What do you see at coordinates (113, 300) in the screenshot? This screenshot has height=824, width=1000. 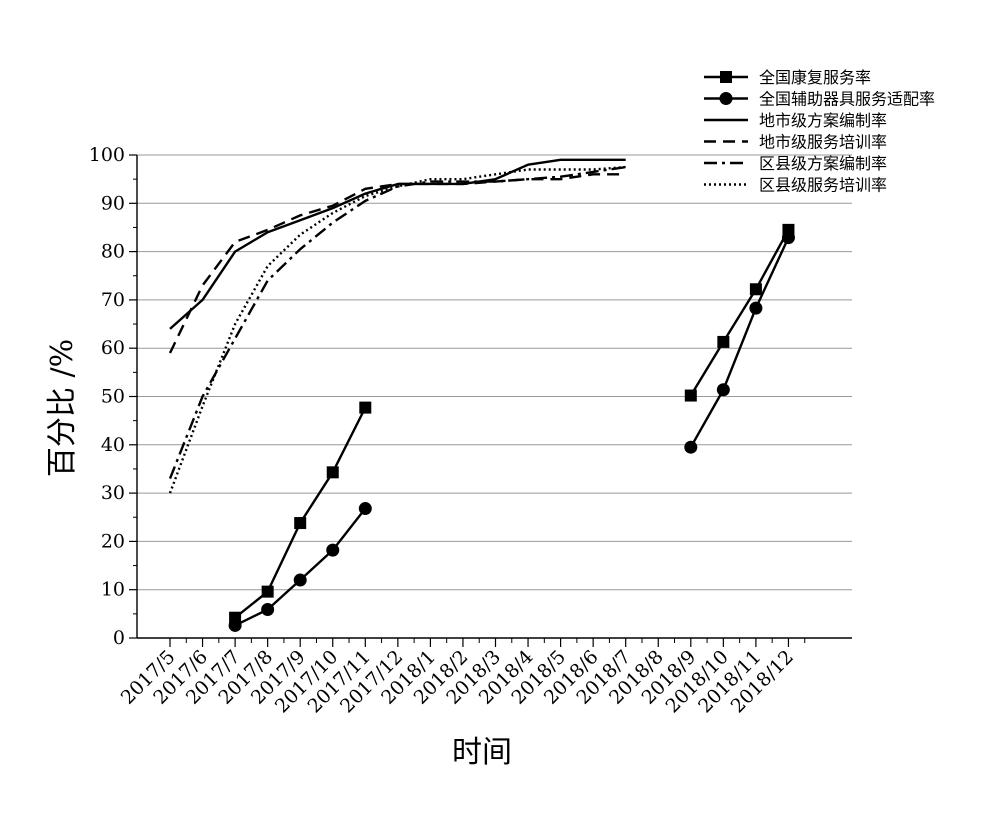 I see `y-tick-label: 70` at bounding box center [113, 300].